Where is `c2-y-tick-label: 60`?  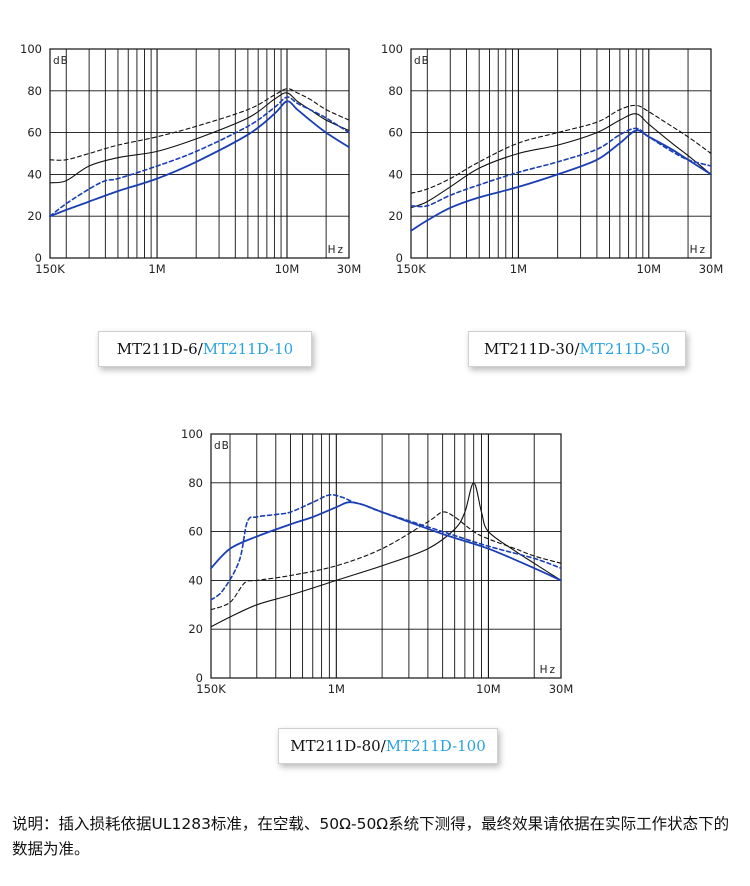 c2-y-tick-label: 60 is located at coordinates (395, 133).